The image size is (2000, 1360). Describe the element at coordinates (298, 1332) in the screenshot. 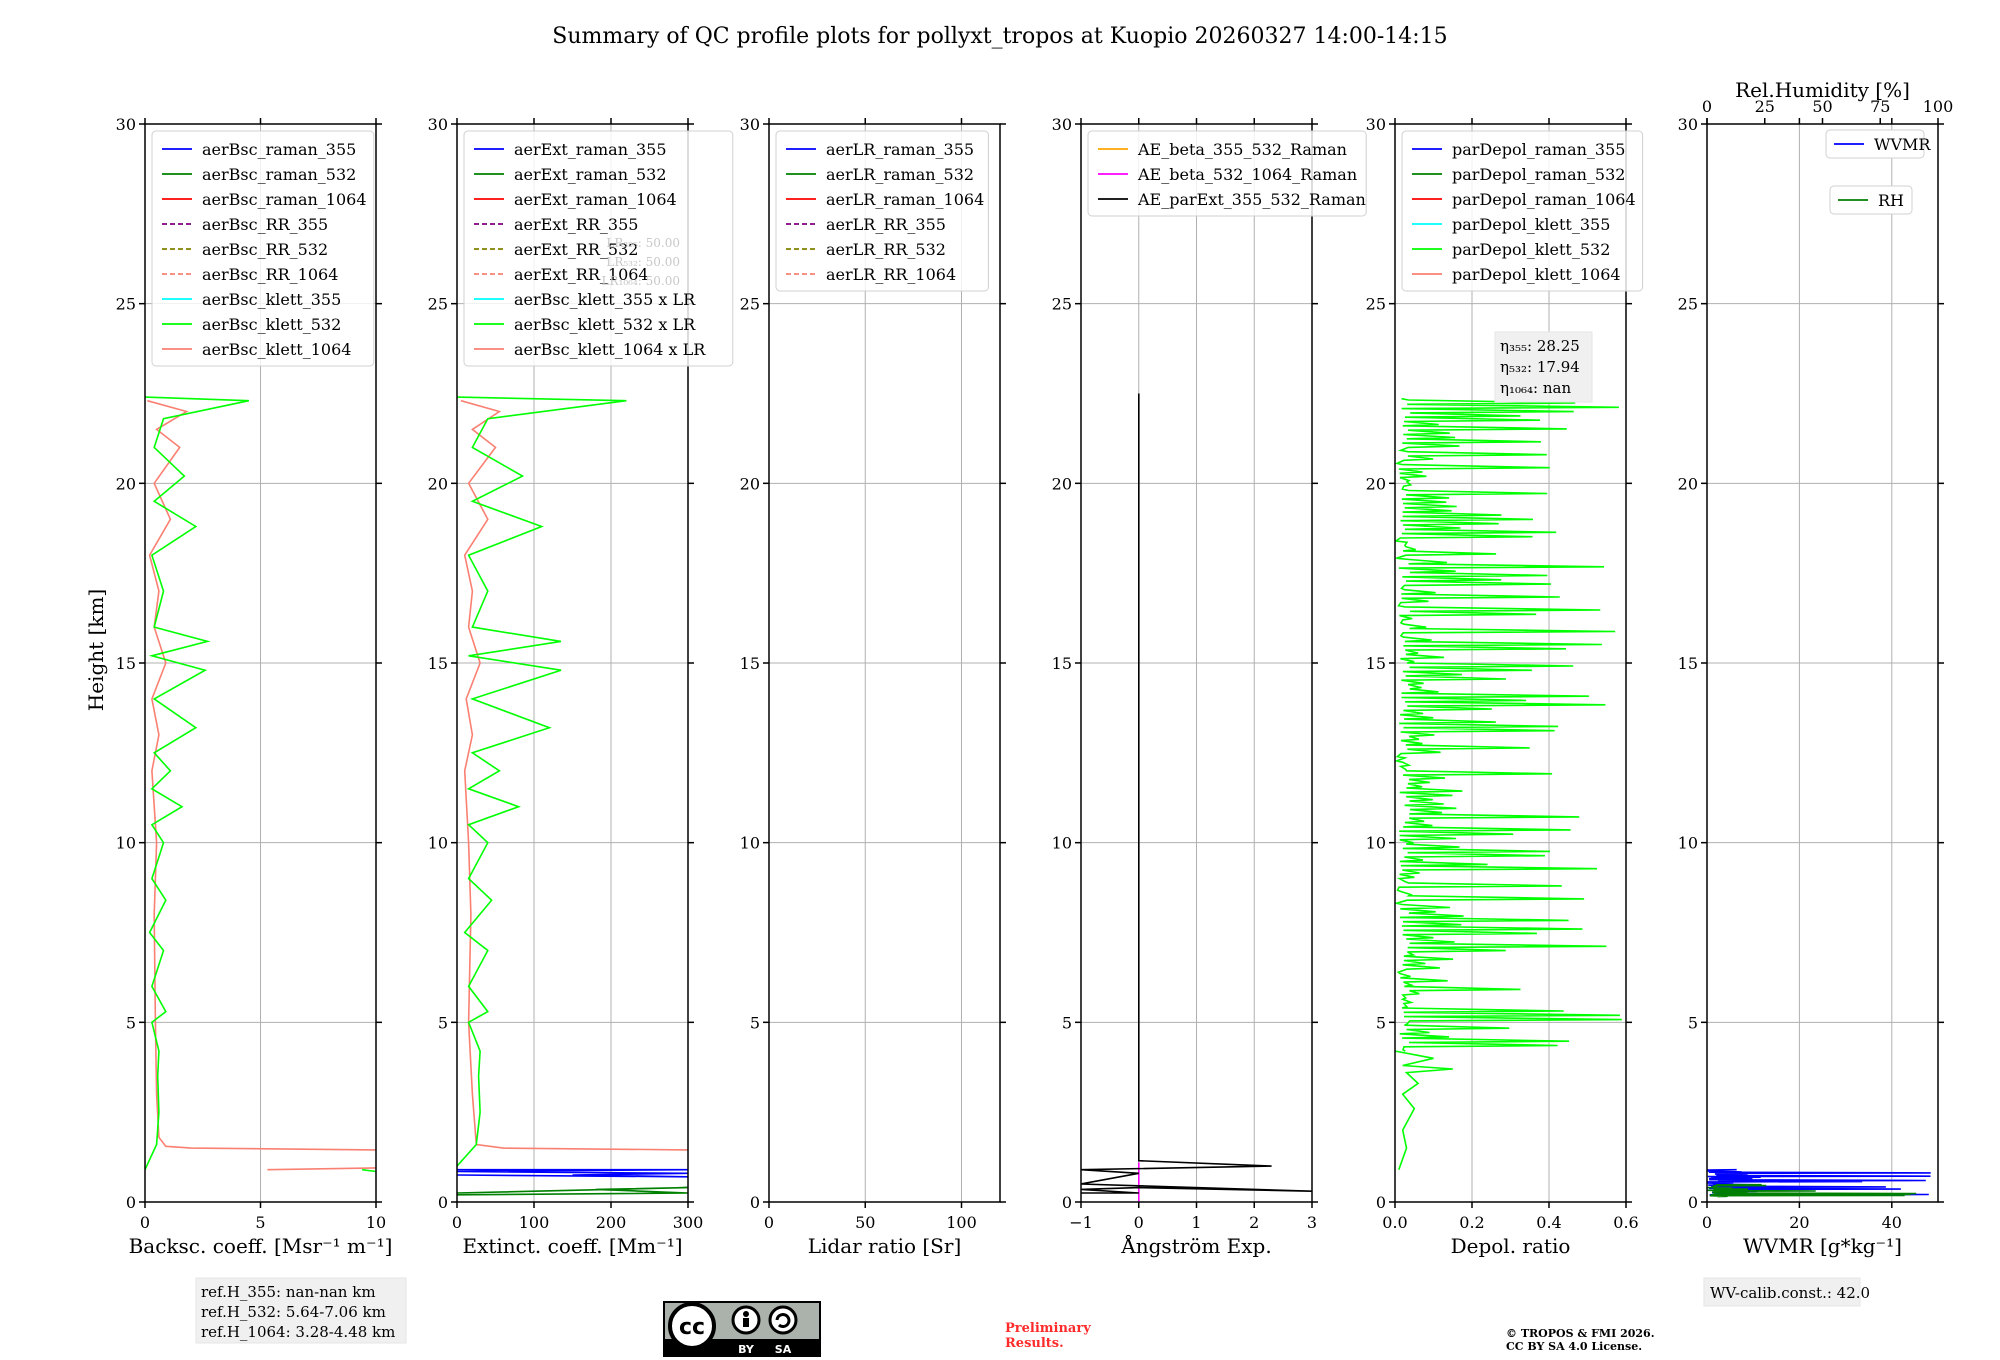

I see `ref-h-1064: ref.H_1064: 3.28-4.48 km` at that location.